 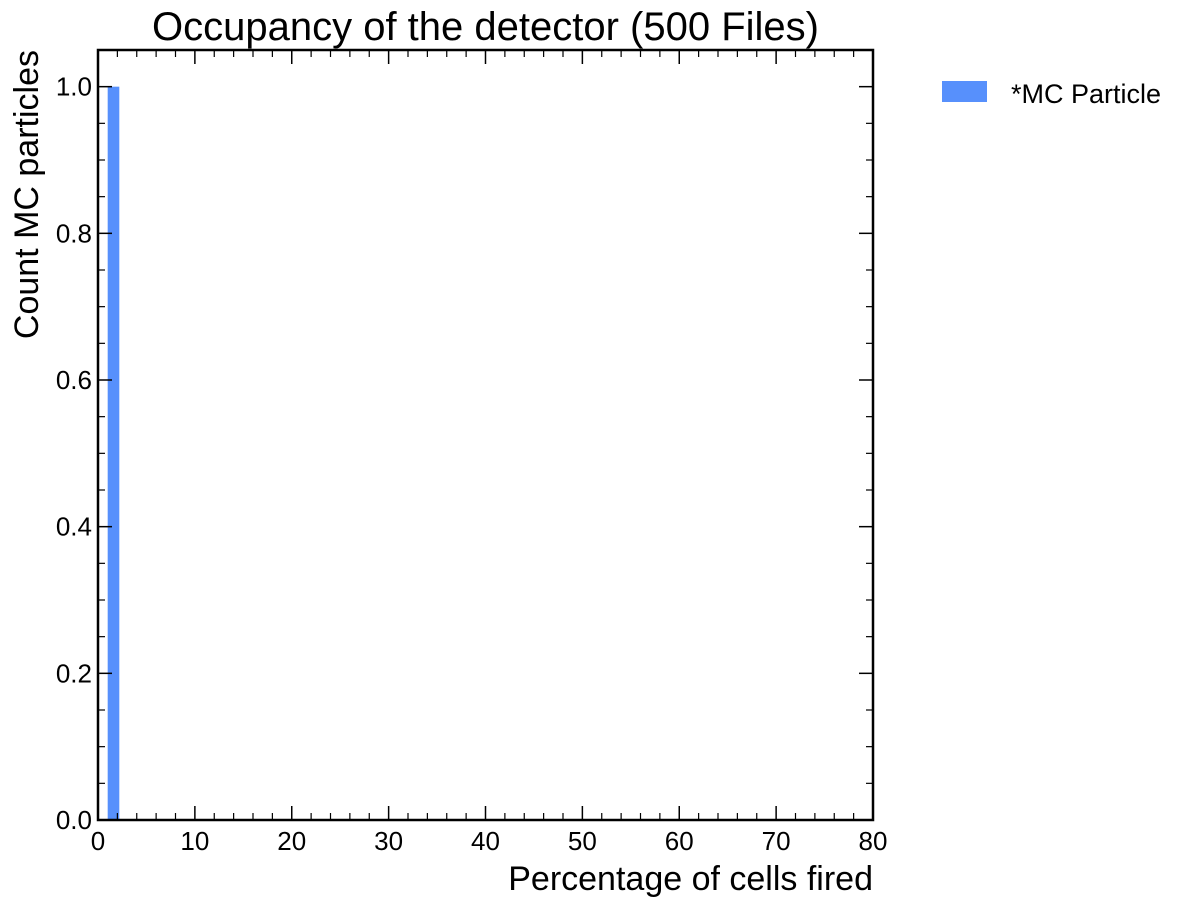 I want to click on histogram-bar, so click(x=113, y=453).